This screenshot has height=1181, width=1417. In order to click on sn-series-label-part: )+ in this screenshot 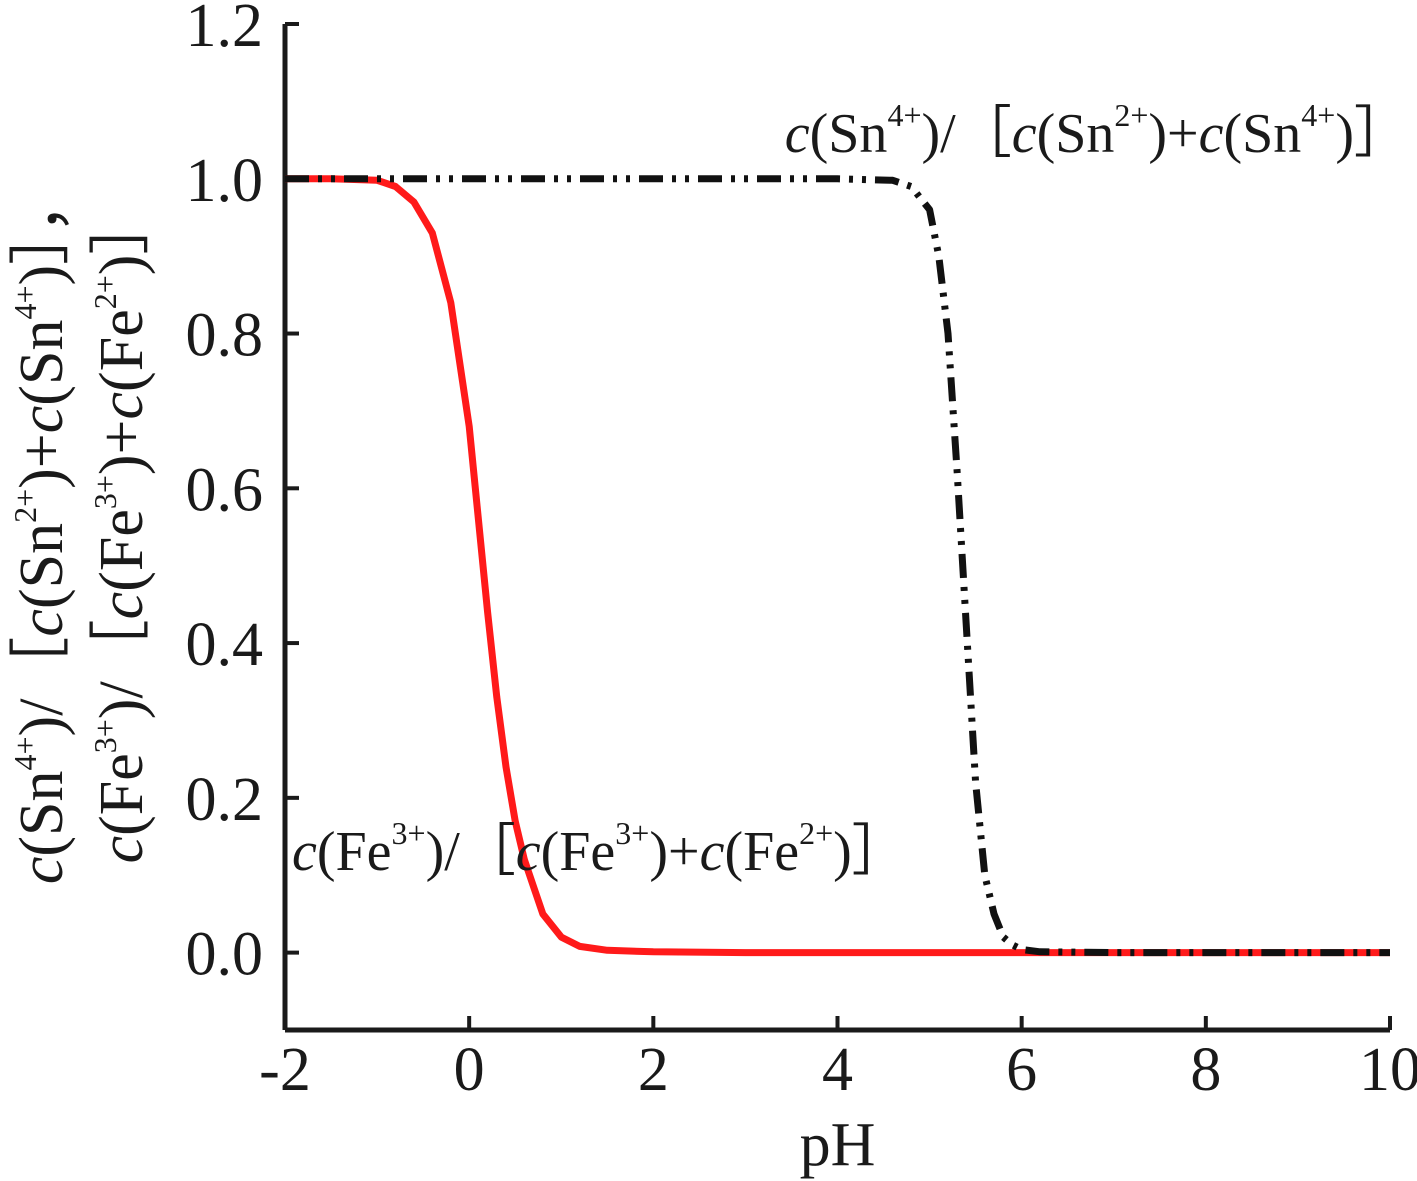, I will do `click(1173, 134)`.